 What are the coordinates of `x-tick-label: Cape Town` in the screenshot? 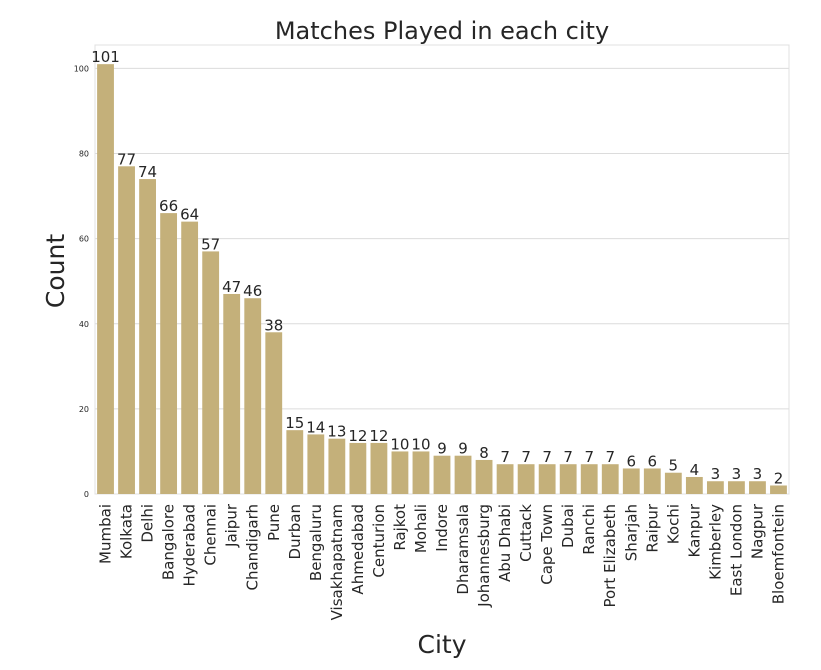 It's located at (547, 544).